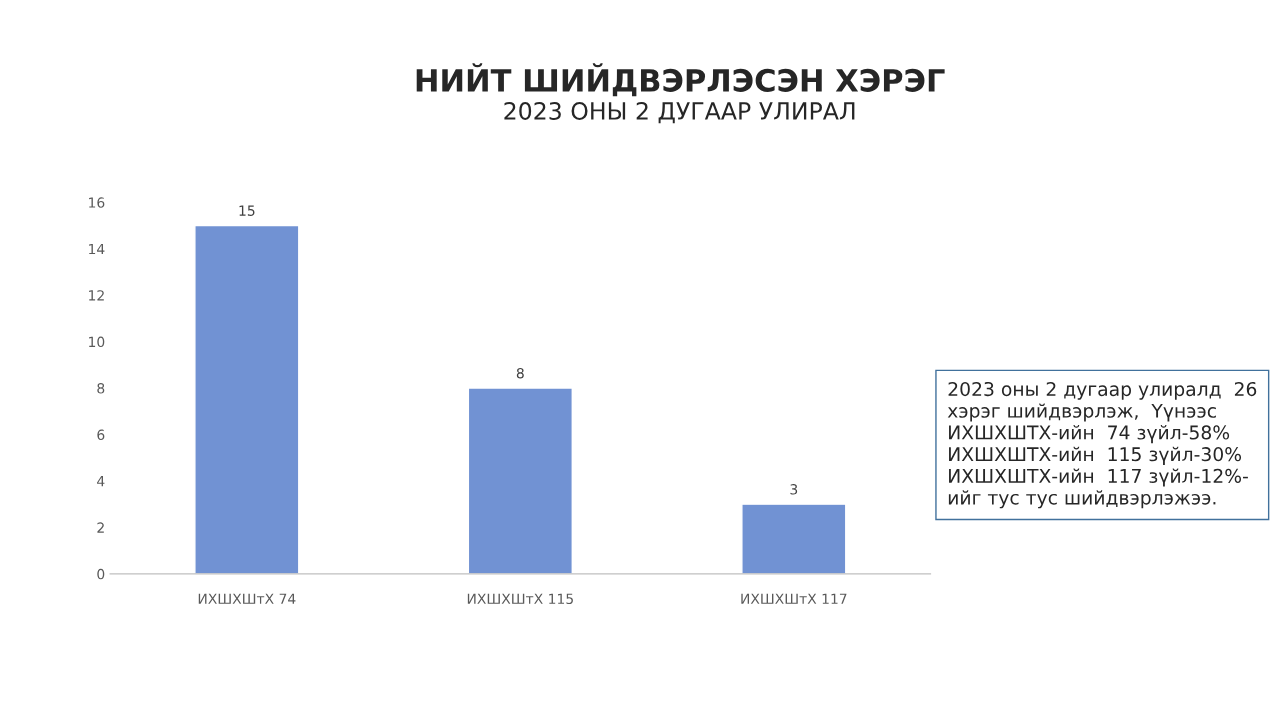  Describe the element at coordinates (1102, 445) in the screenshot. I see `text: 2023 оны 2 дугаар улиралд 26 хэрэг шийдвэрлэж, Үүнээс ИХШХШТХ-ийн 74 зүйл-58% ИХШХШТХ-ийн 115 зүйл-30% ИХШХШТХ-ийн 117 зүйл-12%- ийг тус тус шийдвэрлэжээ.` at that location.